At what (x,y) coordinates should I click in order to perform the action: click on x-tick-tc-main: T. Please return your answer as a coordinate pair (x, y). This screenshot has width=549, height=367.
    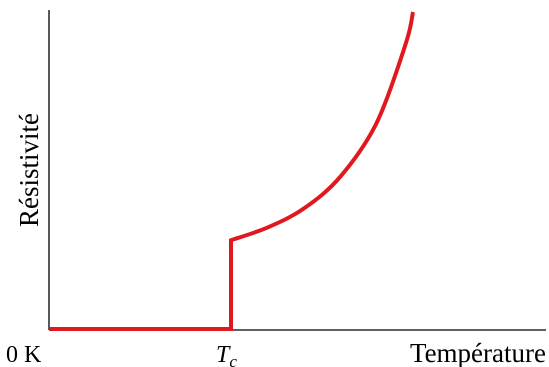
    Looking at the image, I should click on (223, 354).